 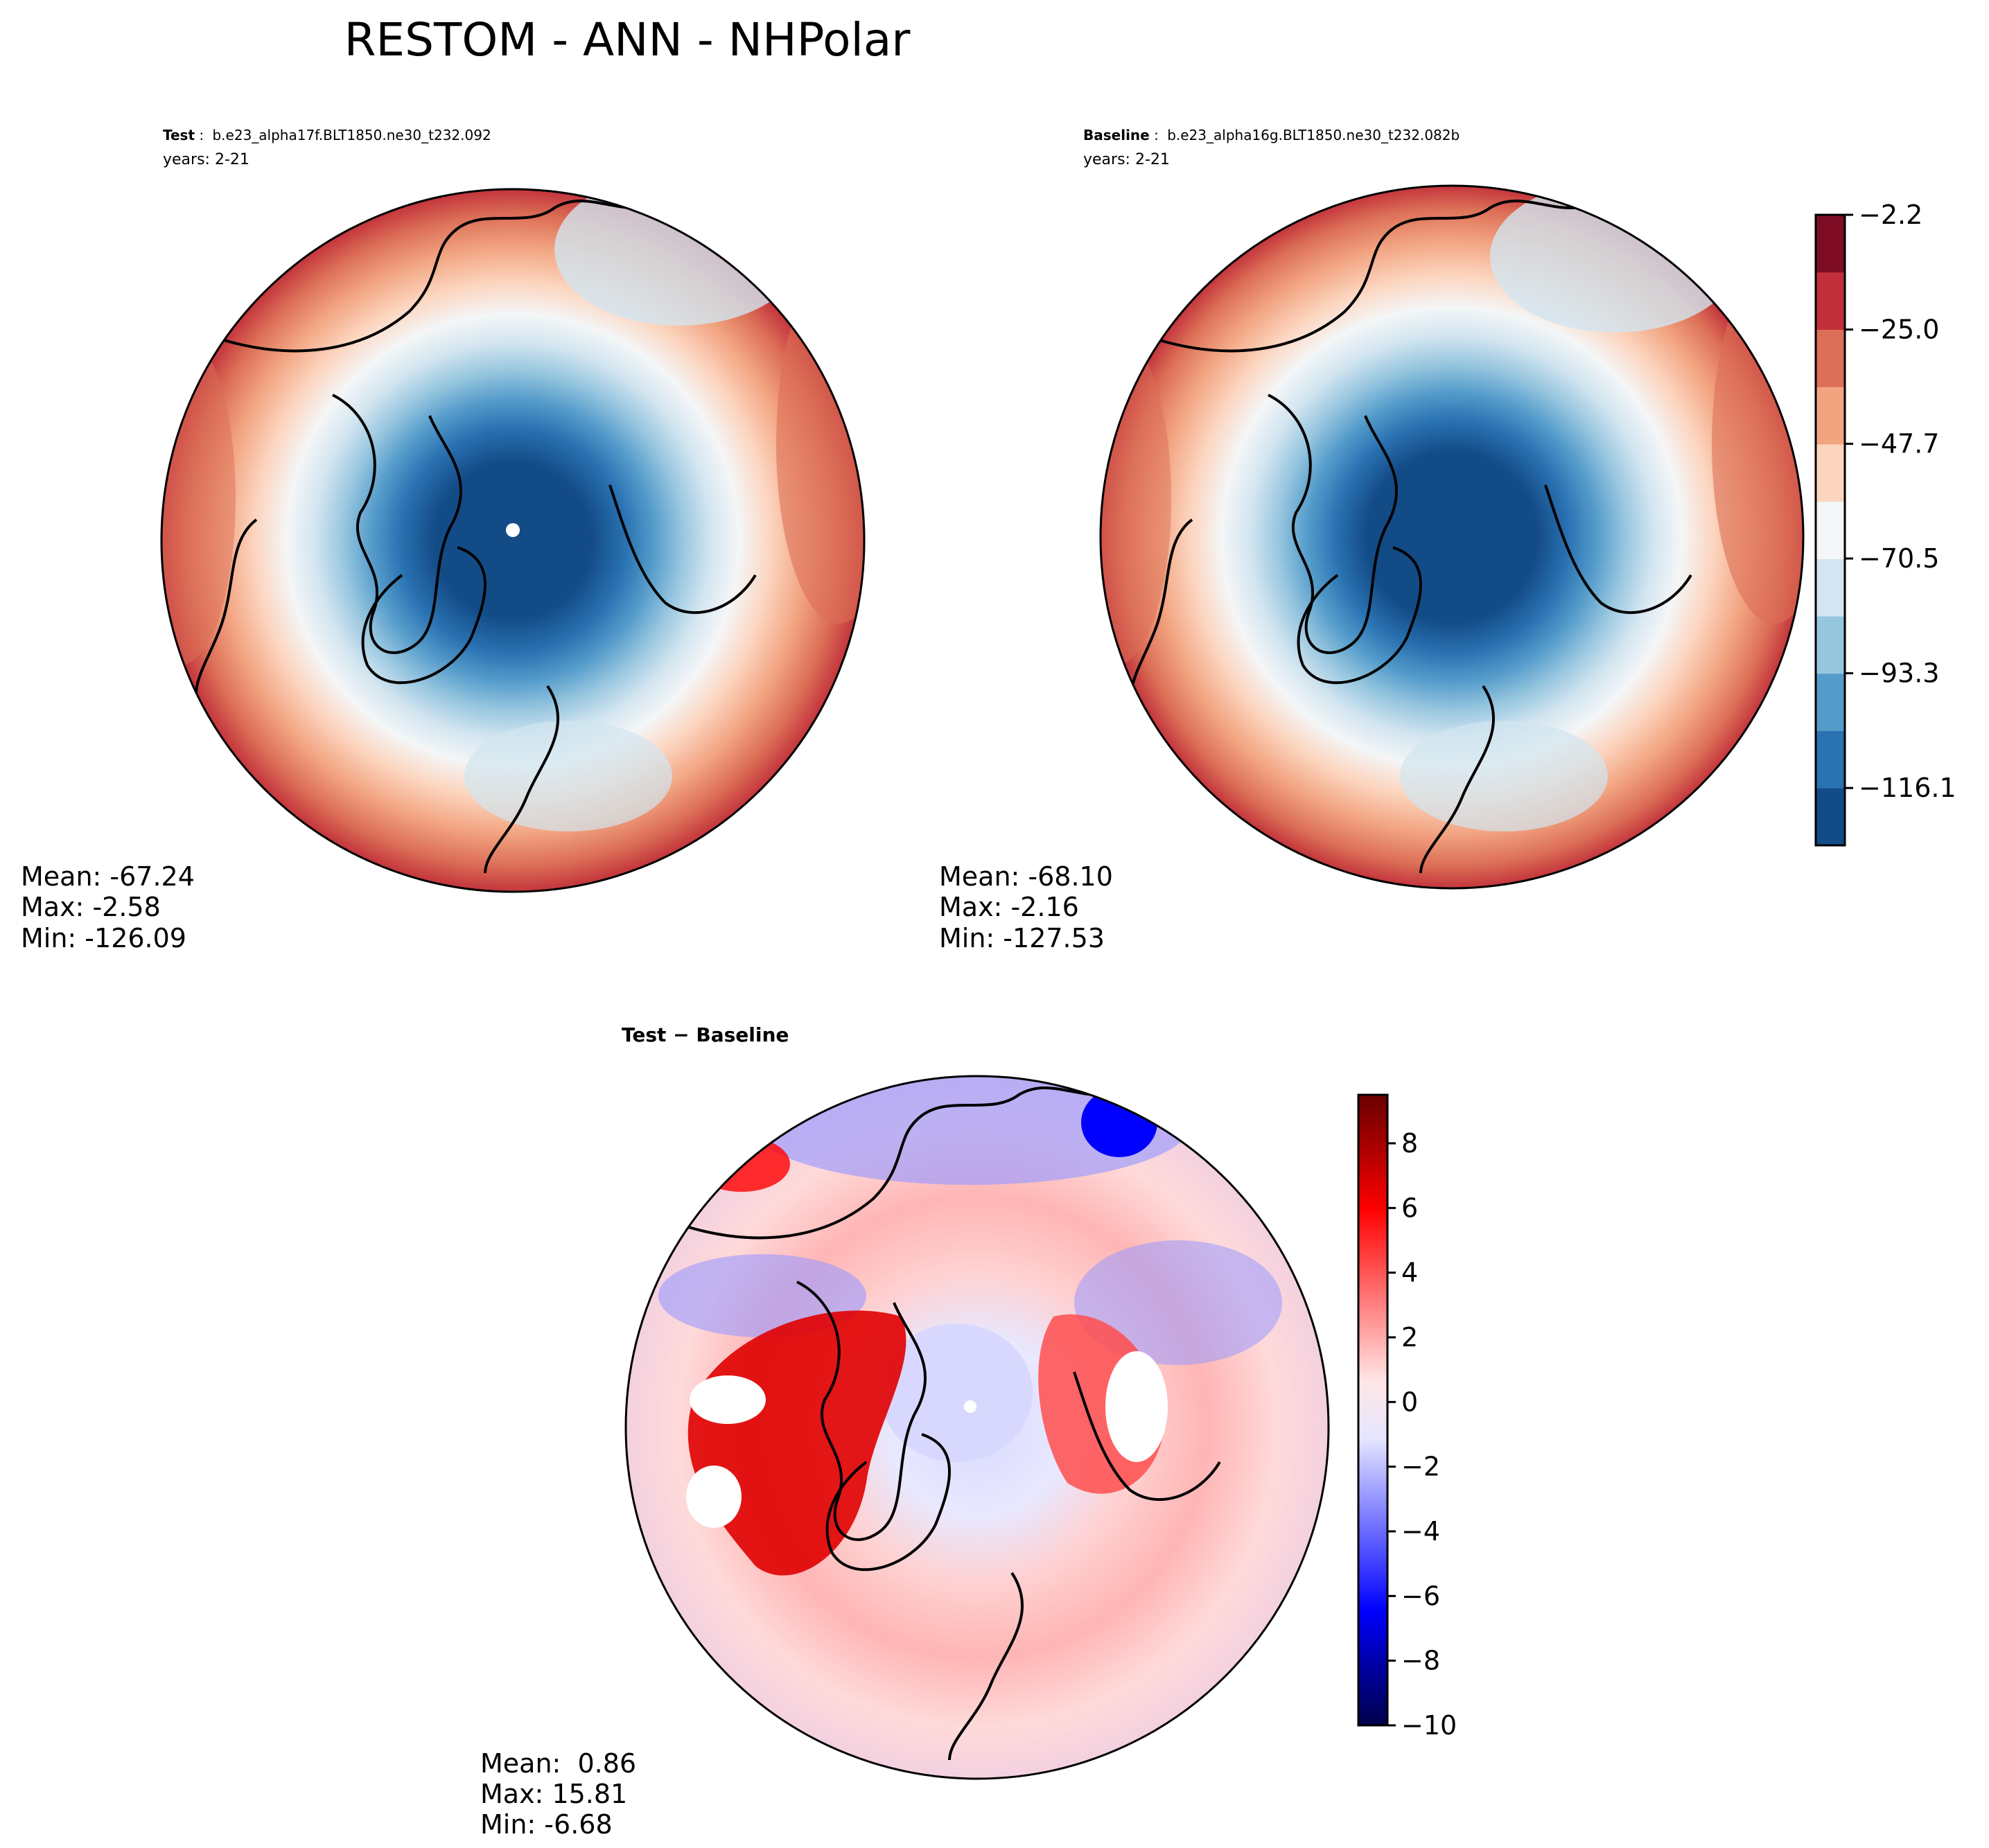 What do you see at coordinates (1907, 788) in the screenshot?
I see `colorbar-main-tick-label: −116.1` at bounding box center [1907, 788].